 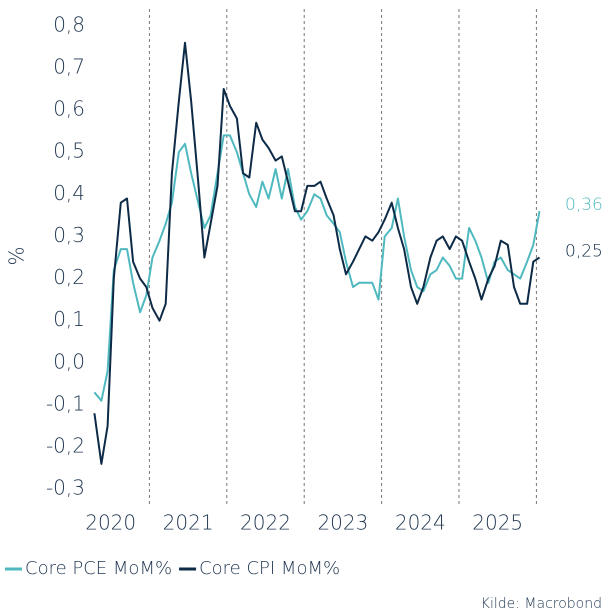 I want to click on x-tick-label: 2023, so click(x=342, y=523).